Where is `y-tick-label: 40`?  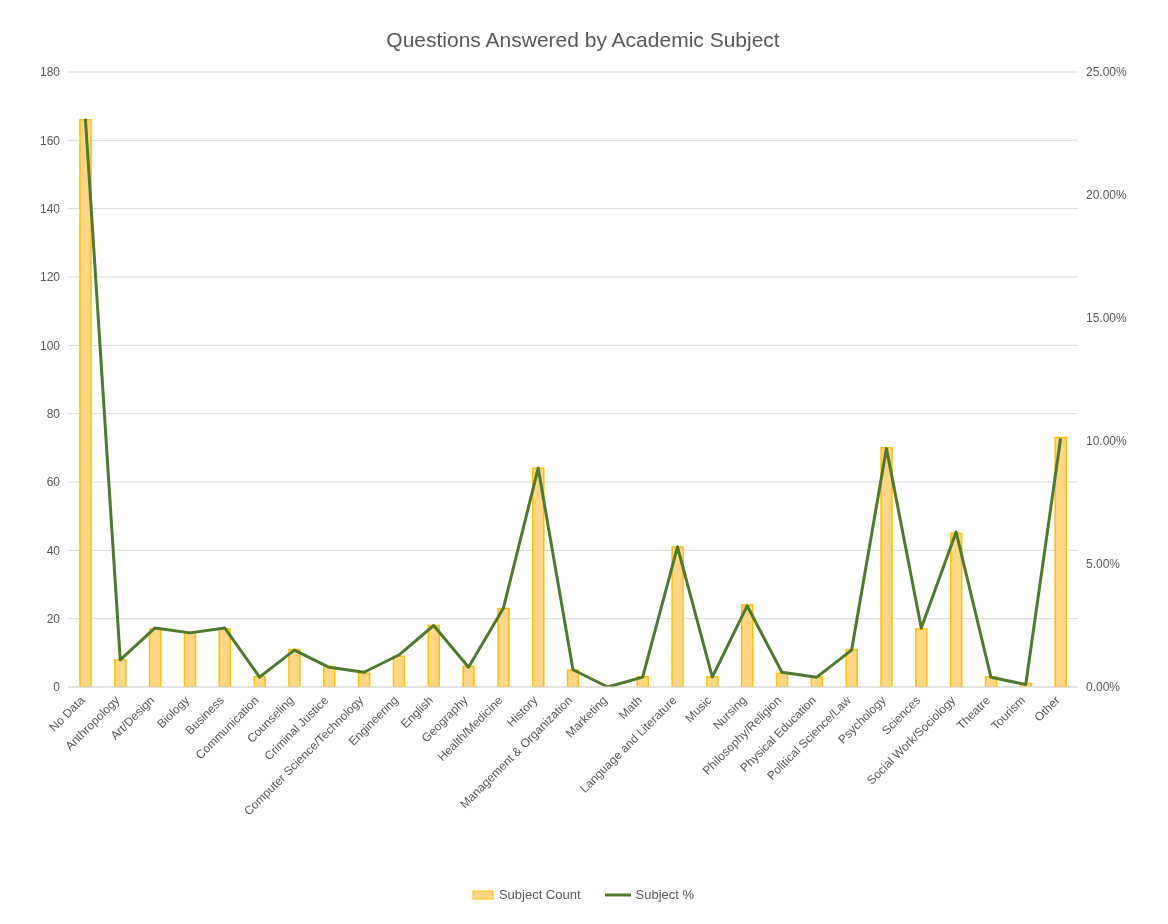
y-tick-label: 40 is located at coordinates (53, 550).